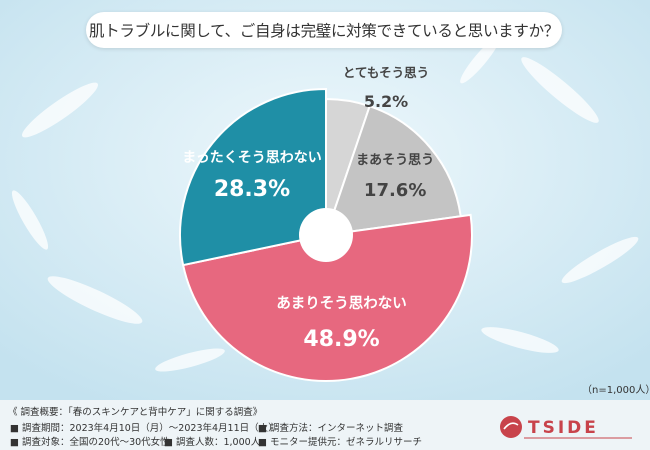 This screenshot has height=450, width=650. What do you see at coordinates (144, 428) in the screenshot?
I see `survey-period: ■ 調査期間：2023年4月10日（月）～2023年4月11日（火）` at bounding box center [144, 428].